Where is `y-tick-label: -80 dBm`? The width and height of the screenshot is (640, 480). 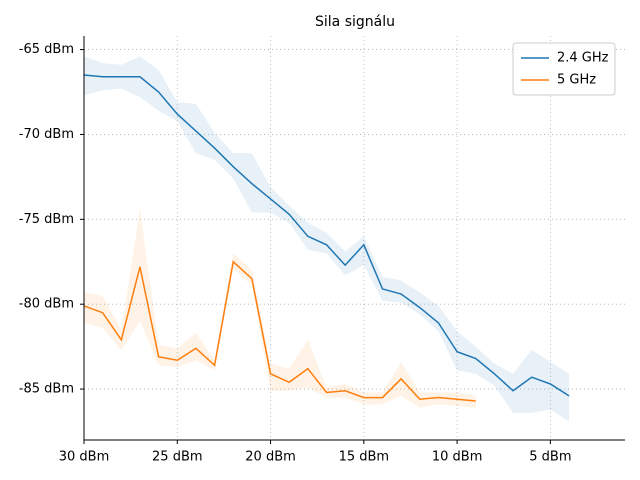 y-tick-label: -80 dBm is located at coordinates (46, 304).